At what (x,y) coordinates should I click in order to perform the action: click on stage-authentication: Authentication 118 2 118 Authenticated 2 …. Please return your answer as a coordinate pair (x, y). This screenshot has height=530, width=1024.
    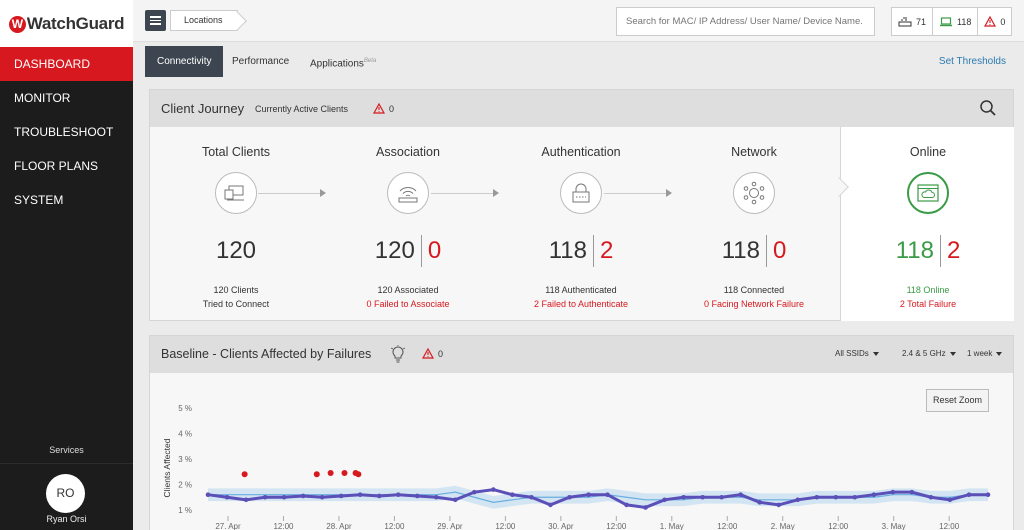
    Looking at the image, I should click on (581, 218).